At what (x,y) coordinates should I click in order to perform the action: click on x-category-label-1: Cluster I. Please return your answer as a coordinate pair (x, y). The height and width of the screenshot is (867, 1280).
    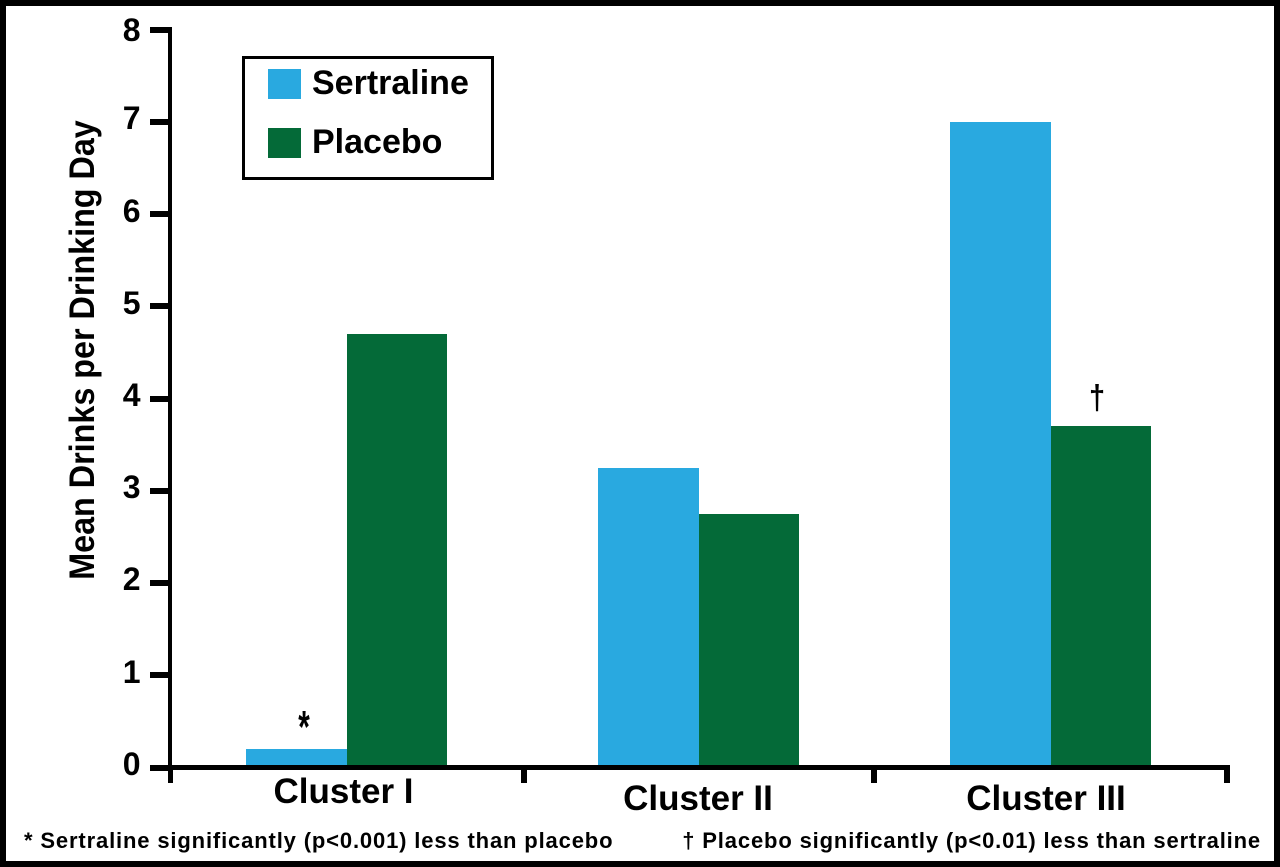
    Looking at the image, I should click on (343, 792).